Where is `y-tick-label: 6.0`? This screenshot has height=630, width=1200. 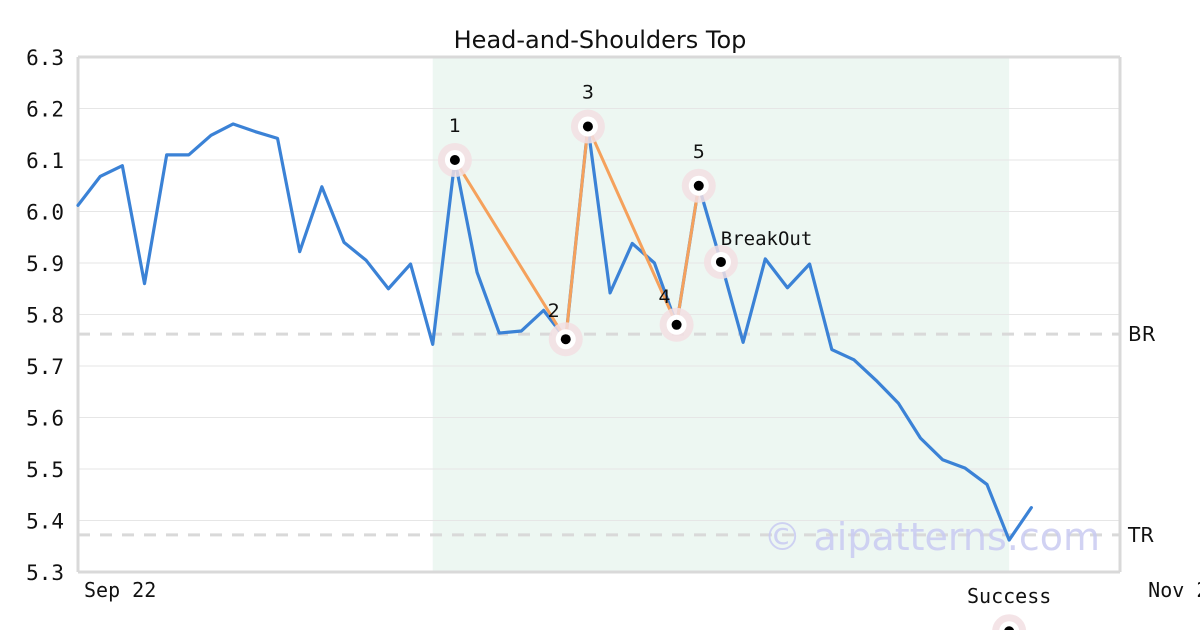 y-tick-label: 6.0 is located at coordinates (45, 213).